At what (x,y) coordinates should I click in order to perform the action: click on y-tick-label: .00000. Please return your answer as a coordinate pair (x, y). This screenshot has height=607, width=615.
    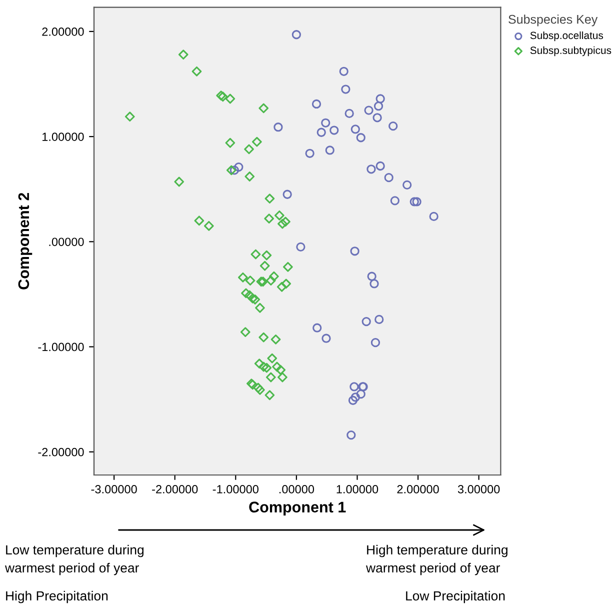
    Looking at the image, I should click on (66, 242).